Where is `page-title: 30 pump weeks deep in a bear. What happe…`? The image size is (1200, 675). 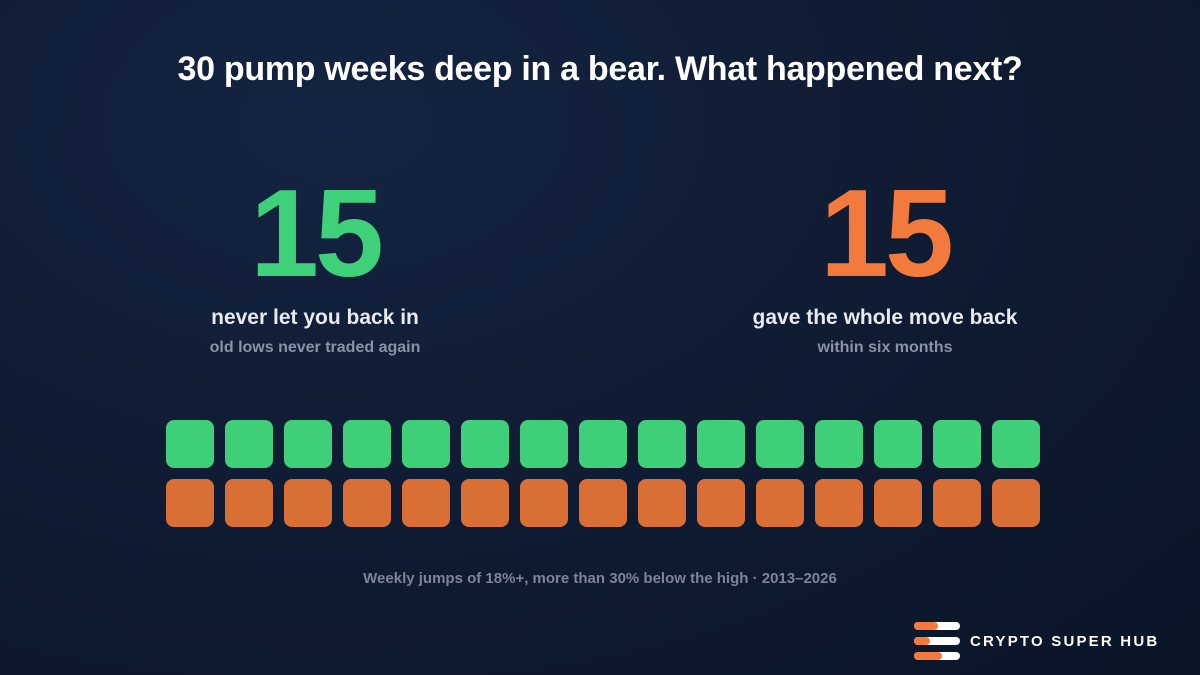
page-title: 30 pump weeks deep in a bear. What happe… is located at coordinates (600, 69).